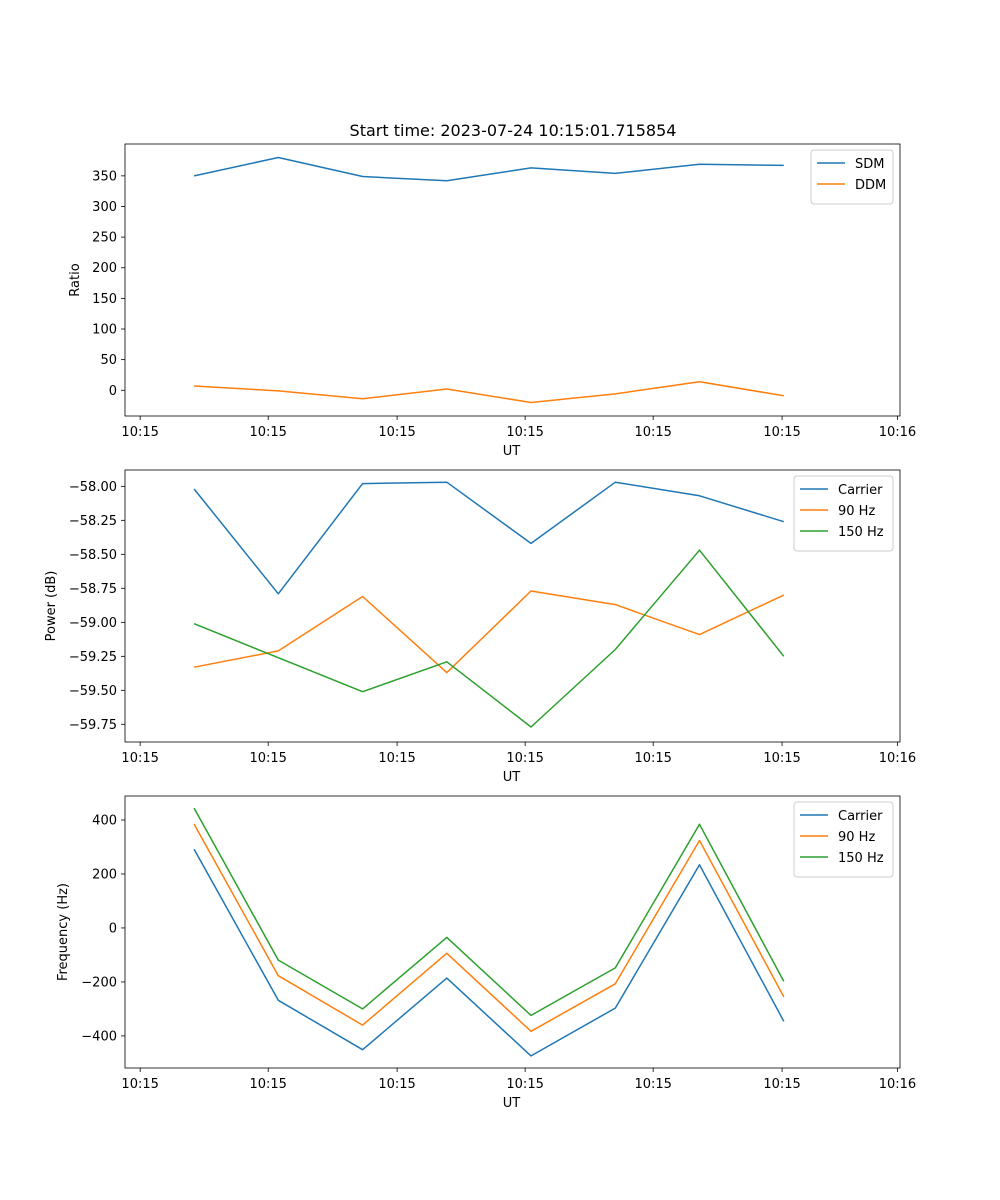 Image resolution: width=1000 pixels, height=1200 pixels. What do you see at coordinates (897, 758) in the screenshot?
I see `power-x-tick-label: 10:16` at bounding box center [897, 758].